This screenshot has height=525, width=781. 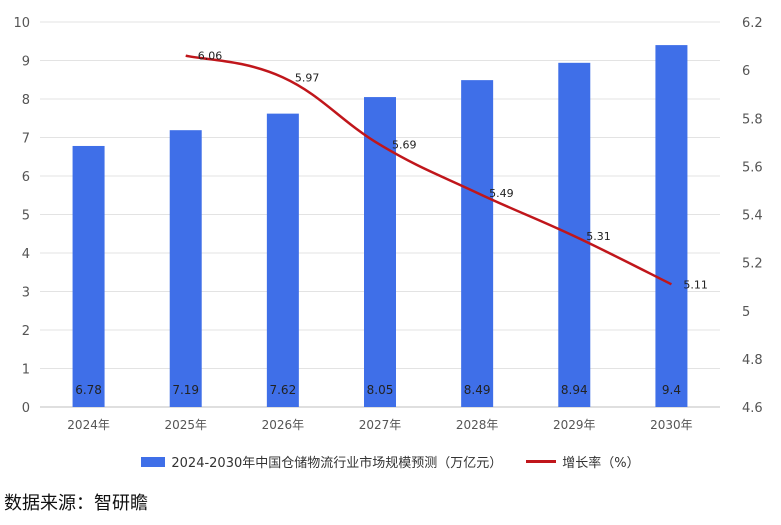 What do you see at coordinates (598, 236) in the screenshot?
I see `growth-rate-label: 5.31` at bounding box center [598, 236].